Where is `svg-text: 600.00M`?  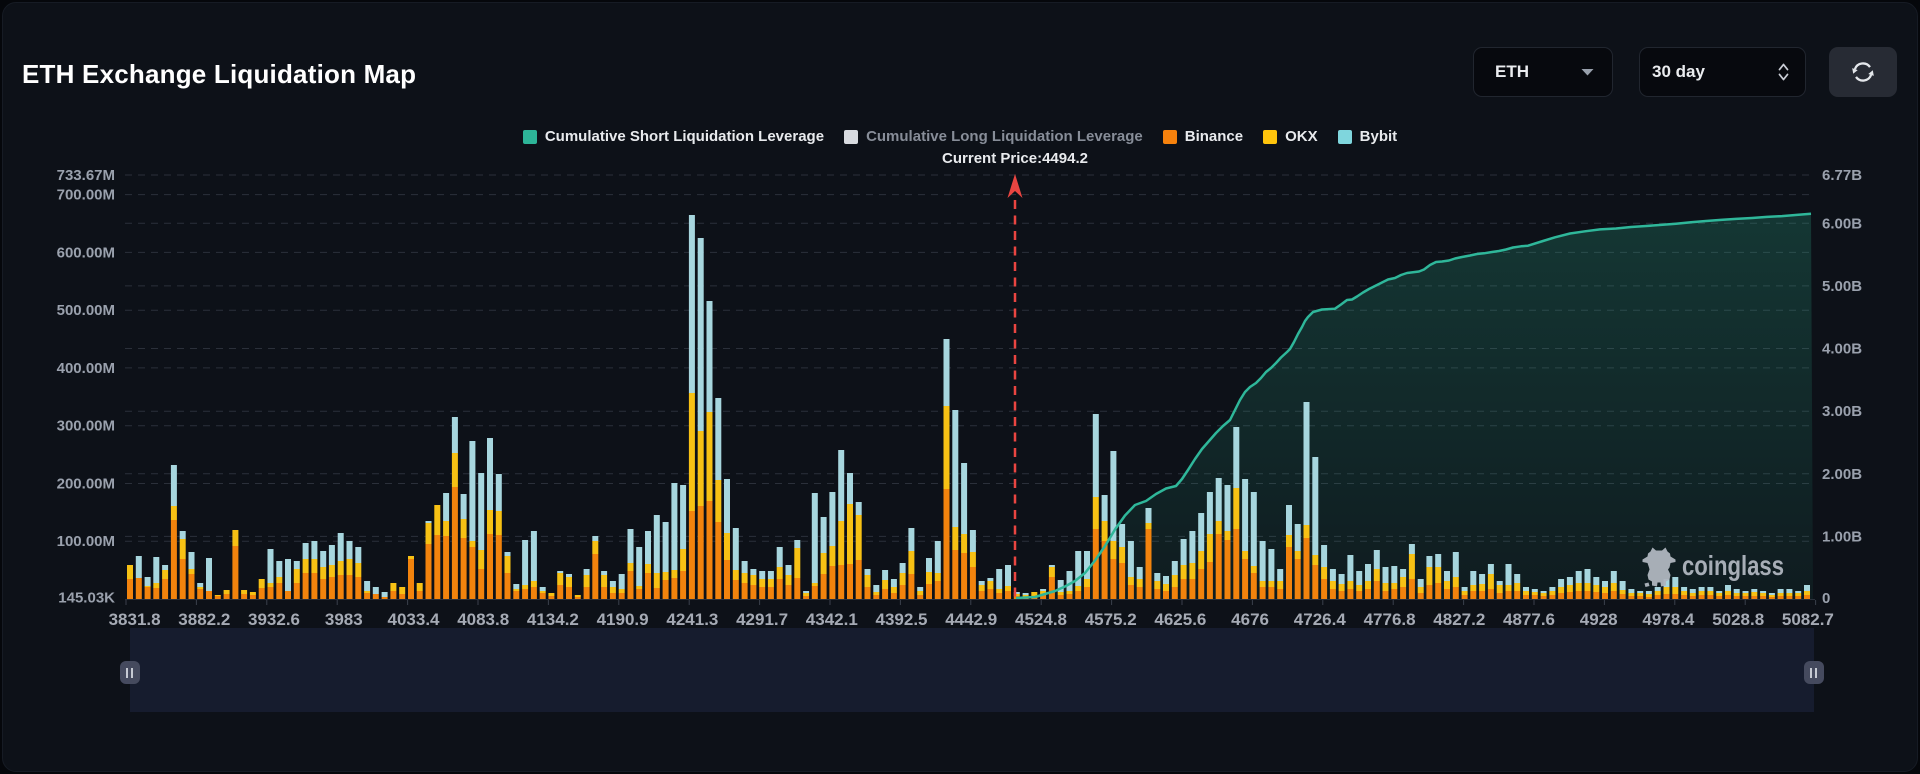
svg-text: 600.00M is located at coordinates (86, 252).